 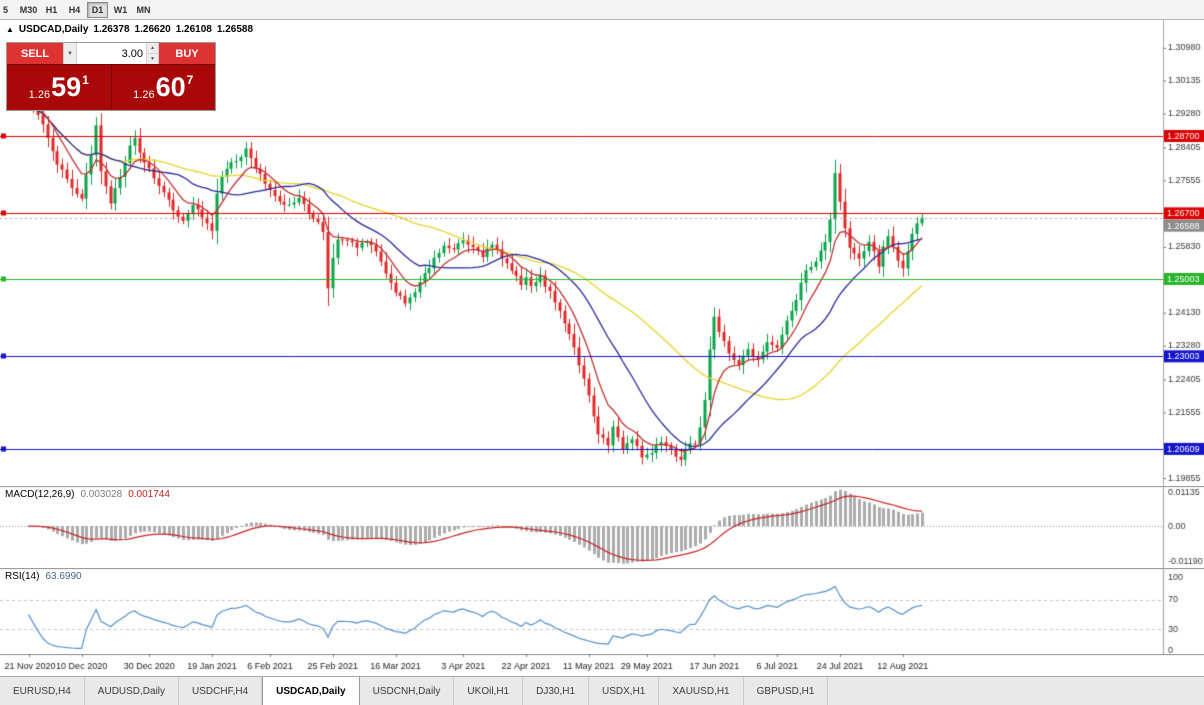 What do you see at coordinates (5, 9) in the screenshot?
I see `period-5-button: 5` at bounding box center [5, 9].